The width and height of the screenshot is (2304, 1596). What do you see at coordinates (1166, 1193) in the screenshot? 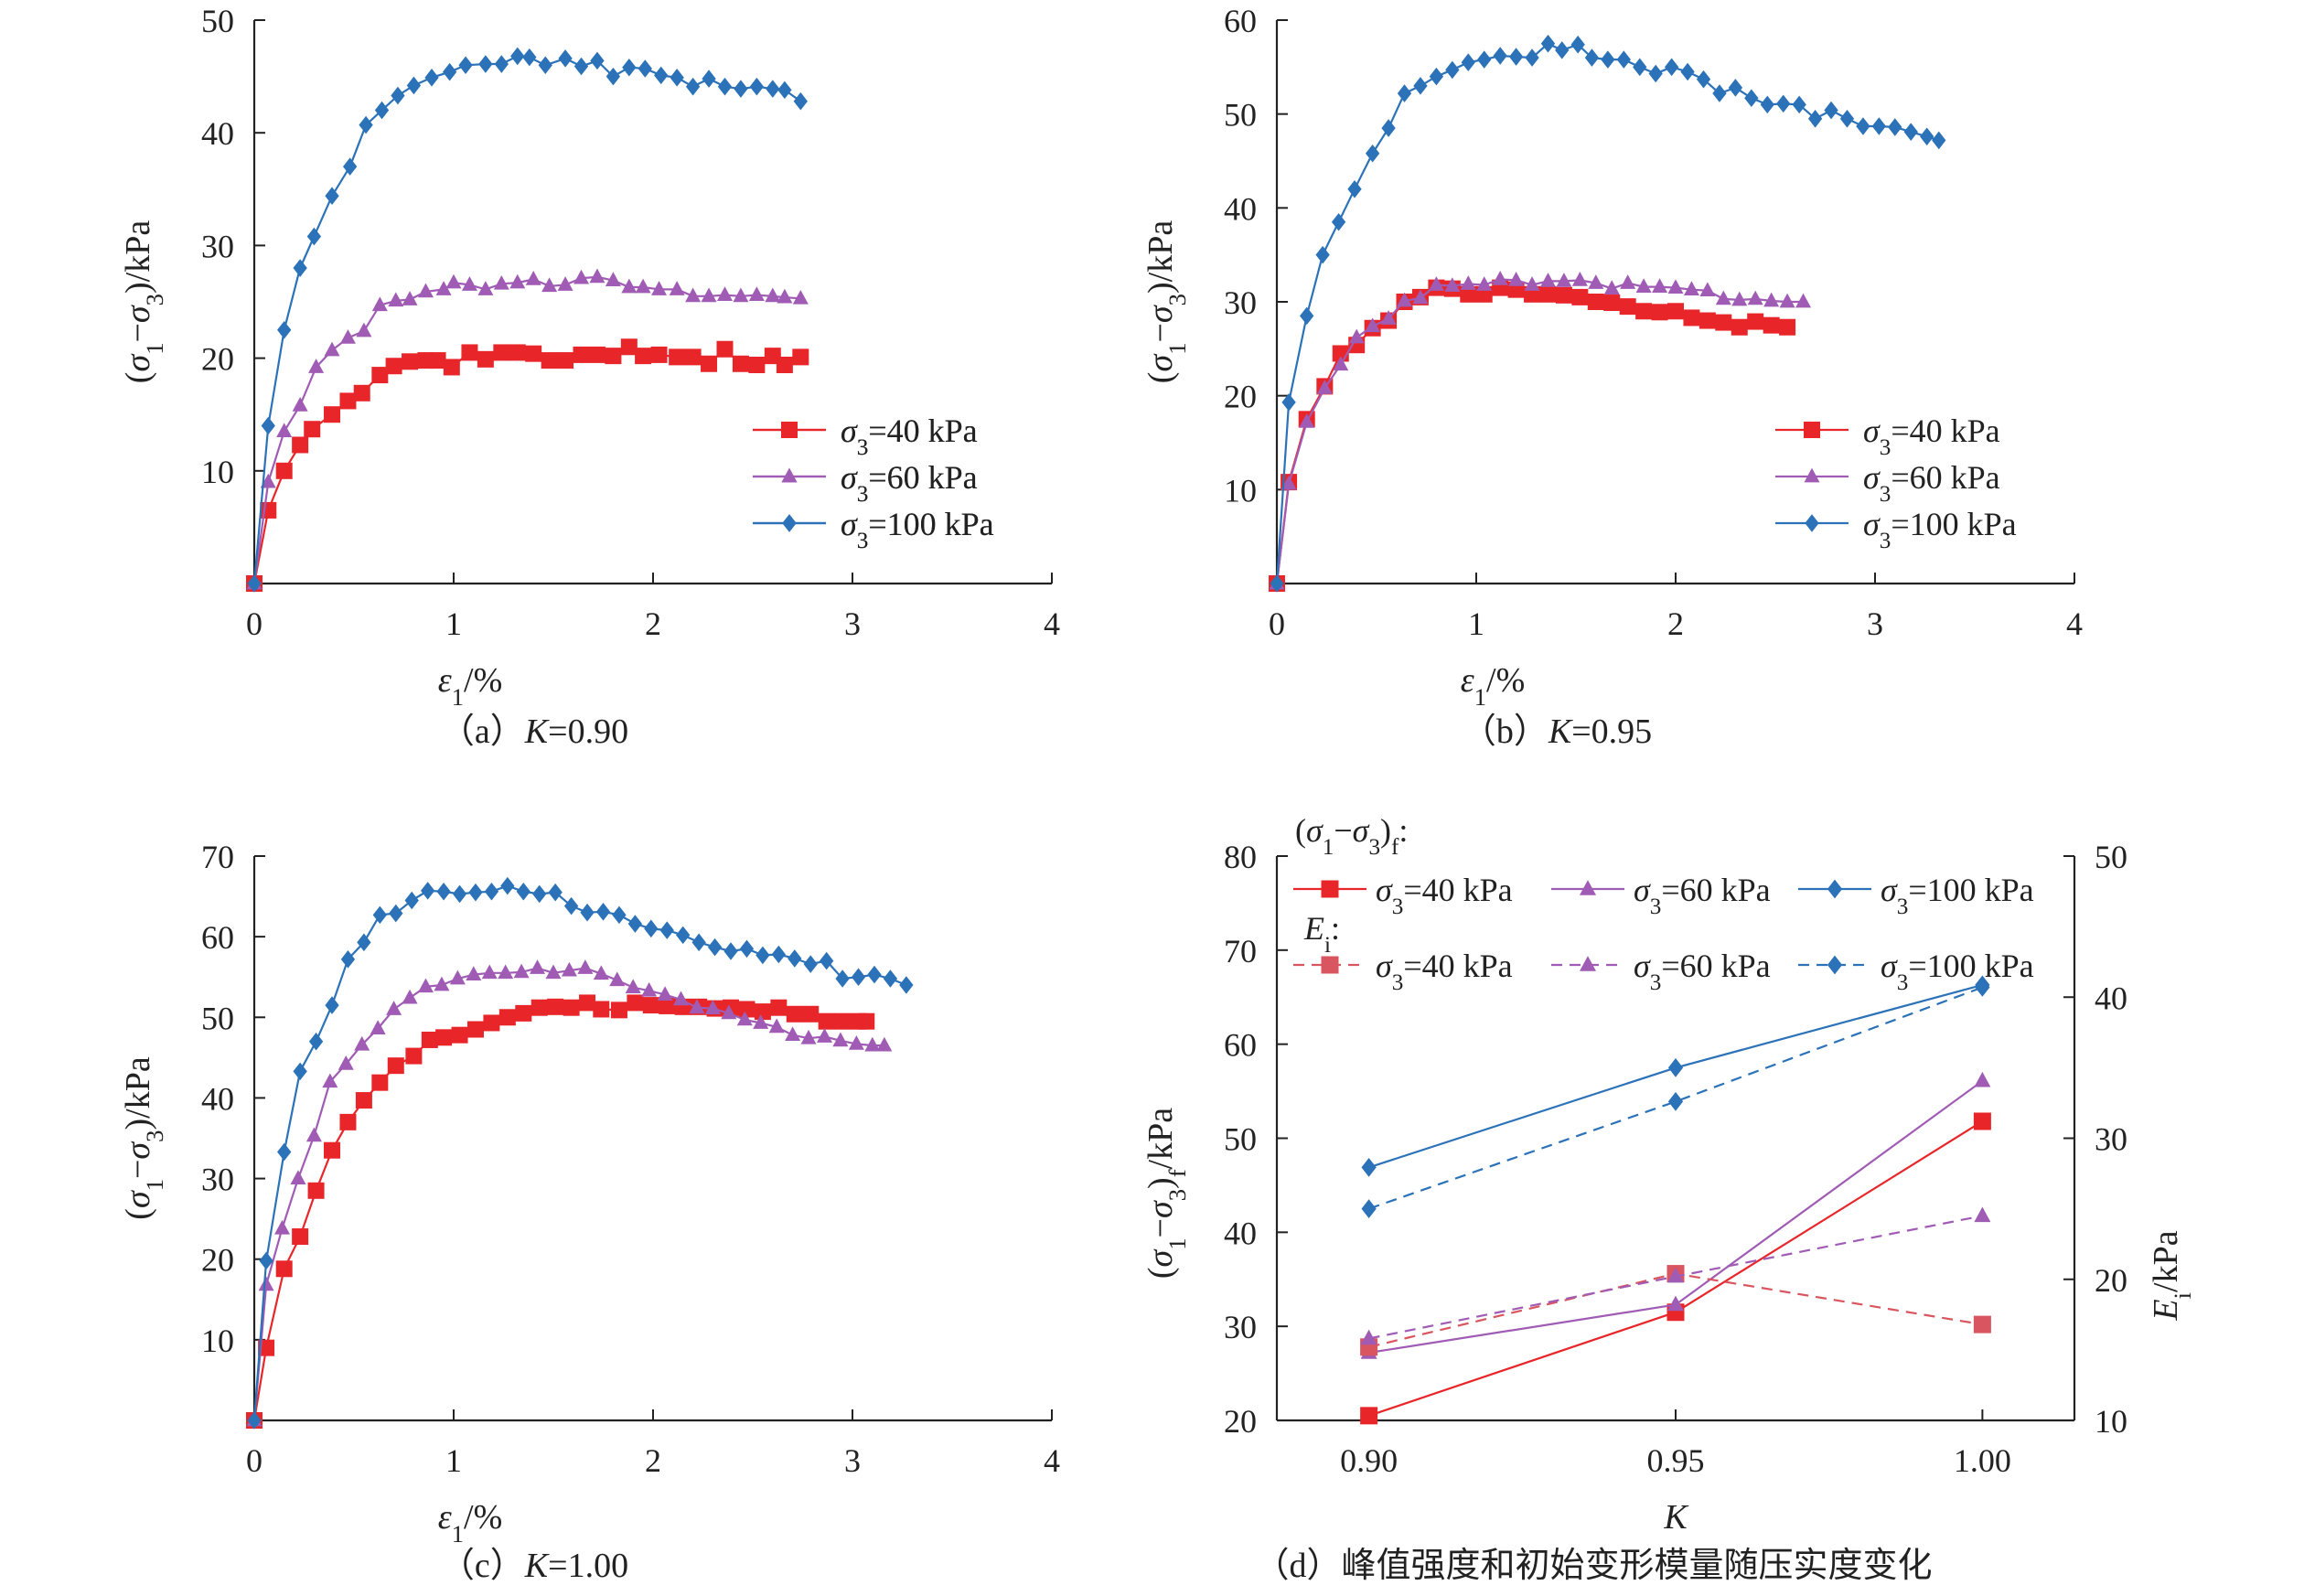
I see `y-axis-label: (σ1−σ3)f/kPa` at bounding box center [1166, 1193].